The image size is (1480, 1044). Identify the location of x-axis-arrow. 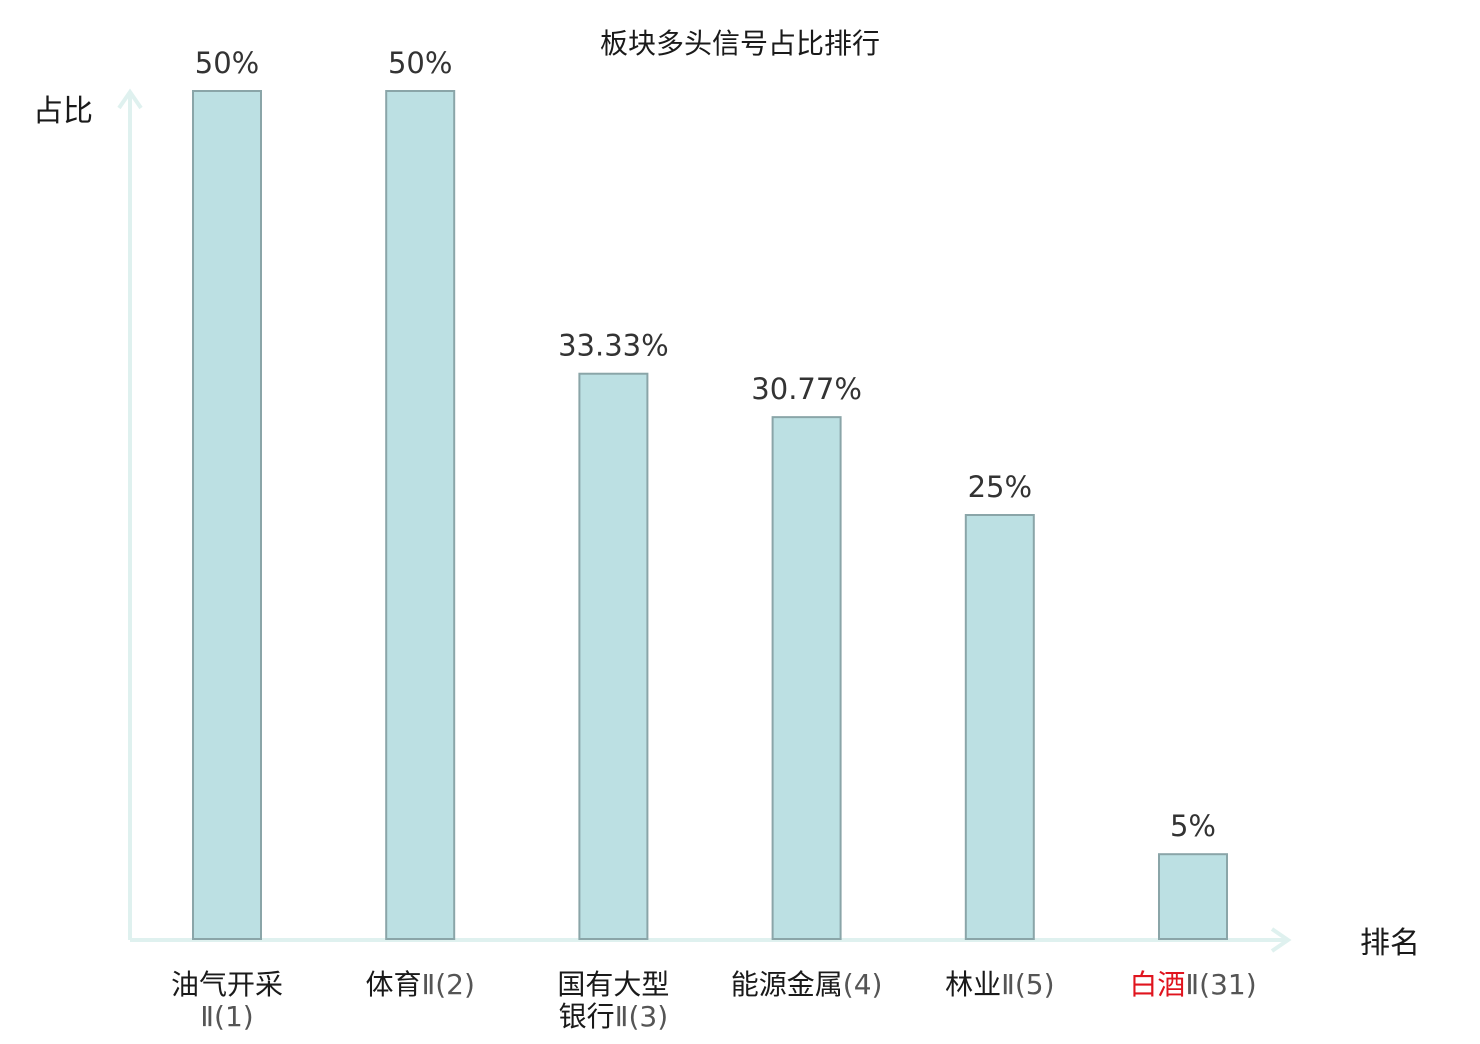
(1281, 940).